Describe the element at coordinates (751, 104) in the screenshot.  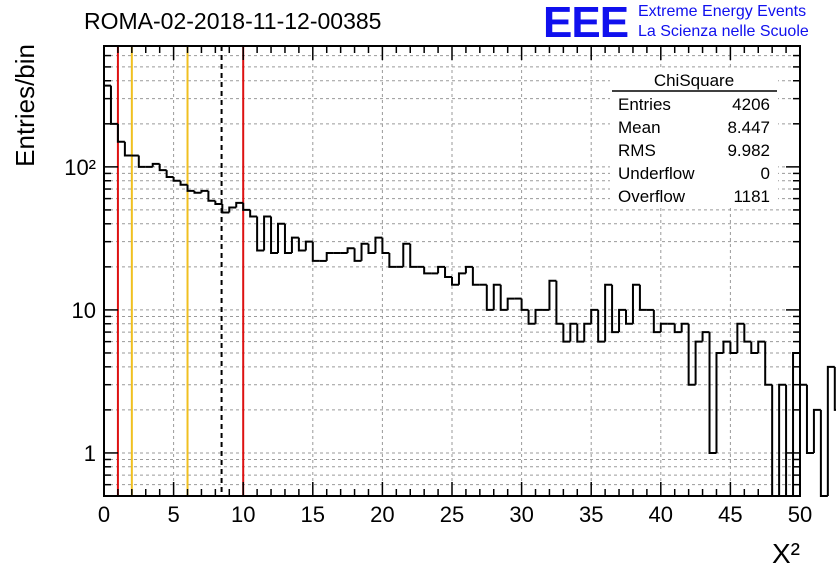
I see `stats-value: 4206` at that location.